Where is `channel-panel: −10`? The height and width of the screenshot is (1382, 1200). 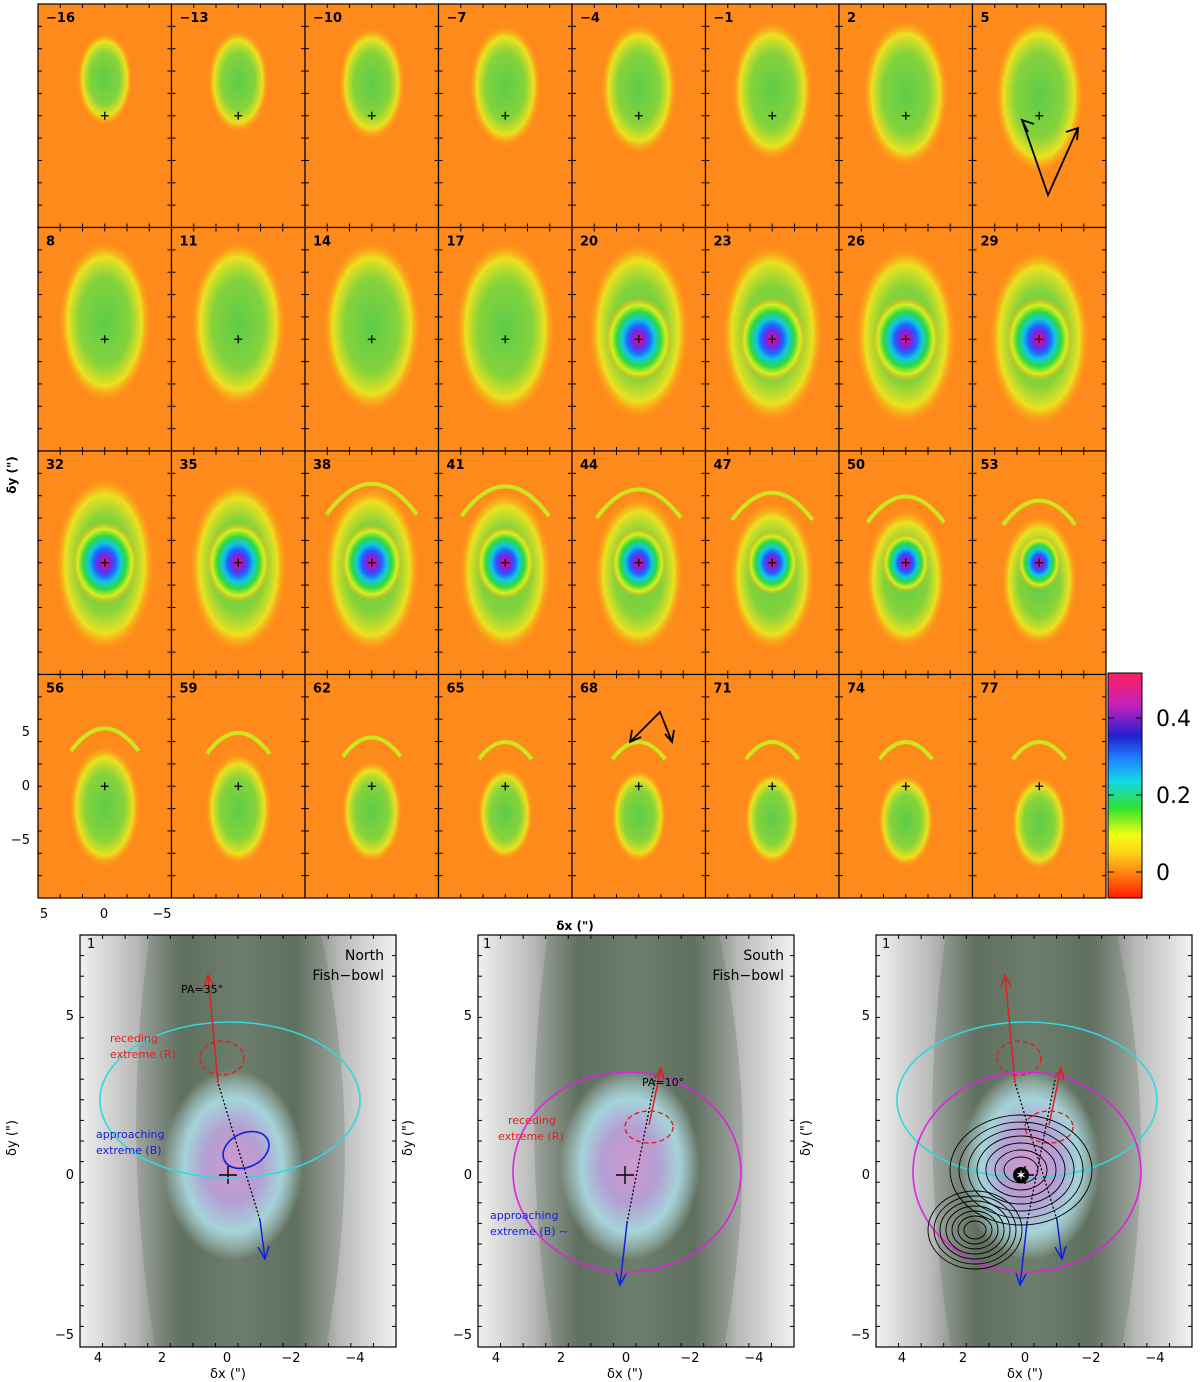
channel-panel: −10 is located at coordinates (372, 116).